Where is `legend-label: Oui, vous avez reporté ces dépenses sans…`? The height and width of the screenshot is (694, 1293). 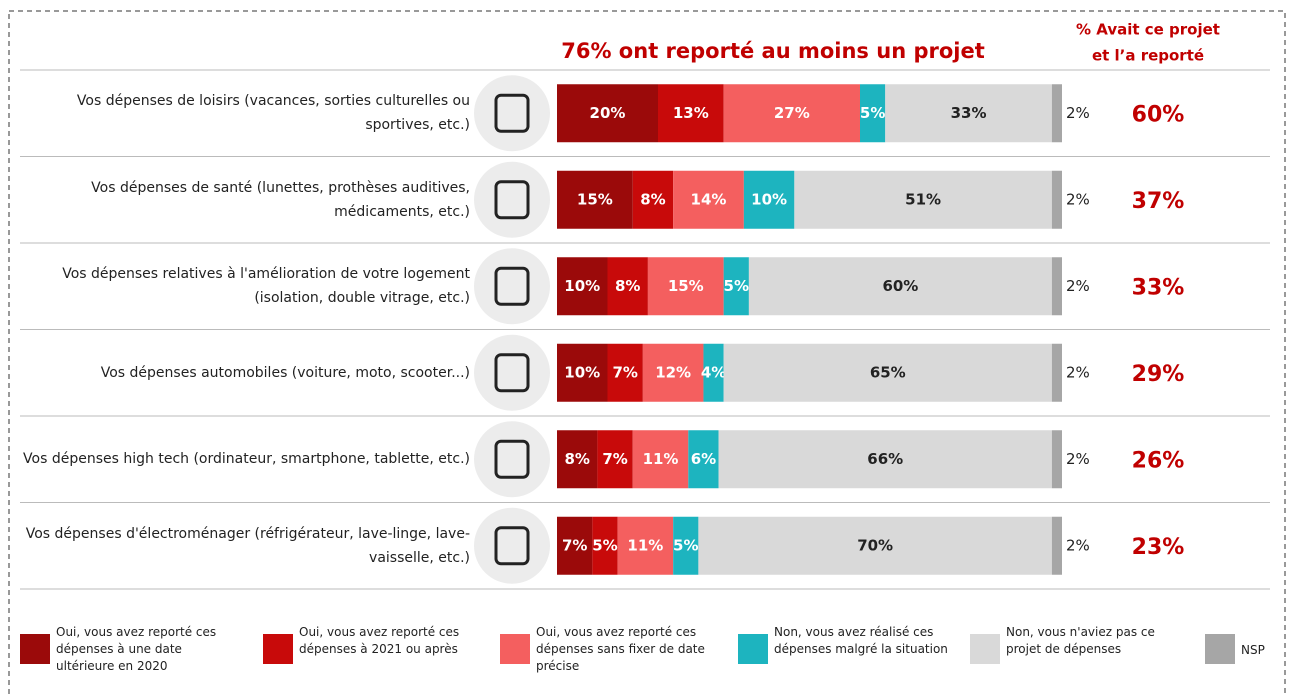
legend-label: Oui, vous avez reporté ces dépenses sans… is located at coordinates (620, 649).